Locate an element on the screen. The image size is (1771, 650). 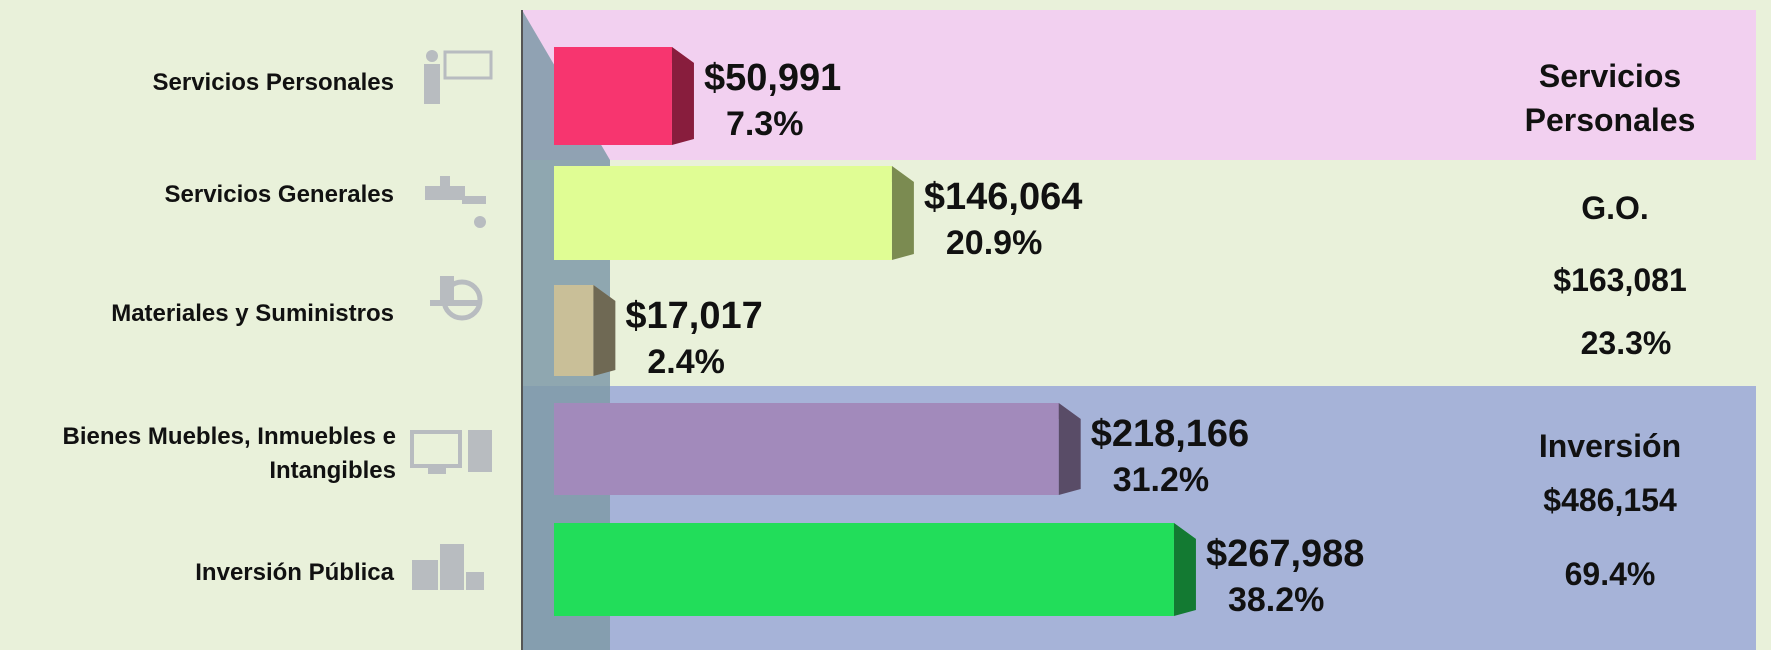
icons is located at coordinates (451, 320).